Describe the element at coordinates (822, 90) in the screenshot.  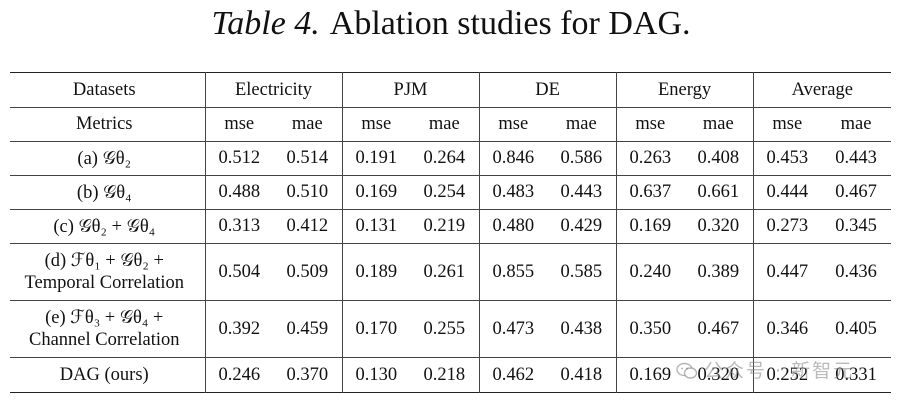
I see `dataset-header: Average` at that location.